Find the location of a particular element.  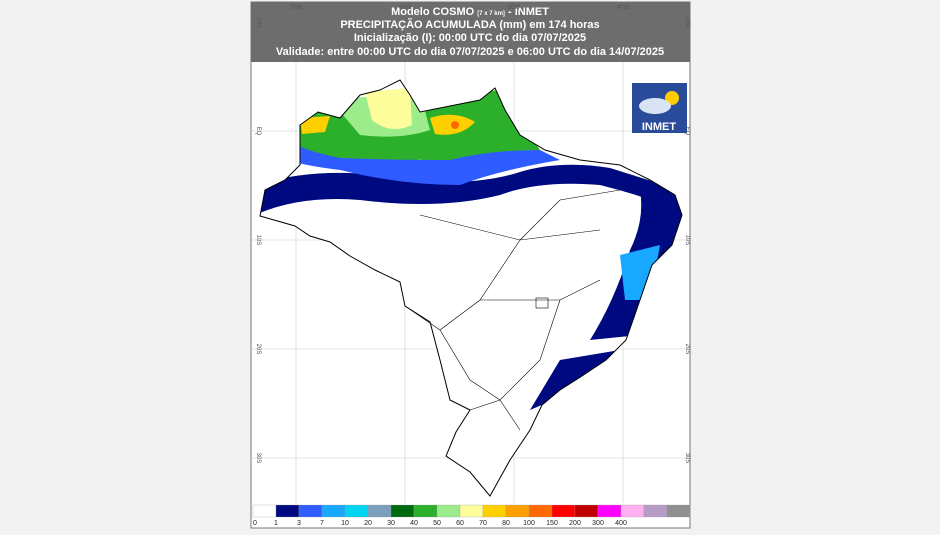

legend-label: 7 is located at coordinates (322, 523).